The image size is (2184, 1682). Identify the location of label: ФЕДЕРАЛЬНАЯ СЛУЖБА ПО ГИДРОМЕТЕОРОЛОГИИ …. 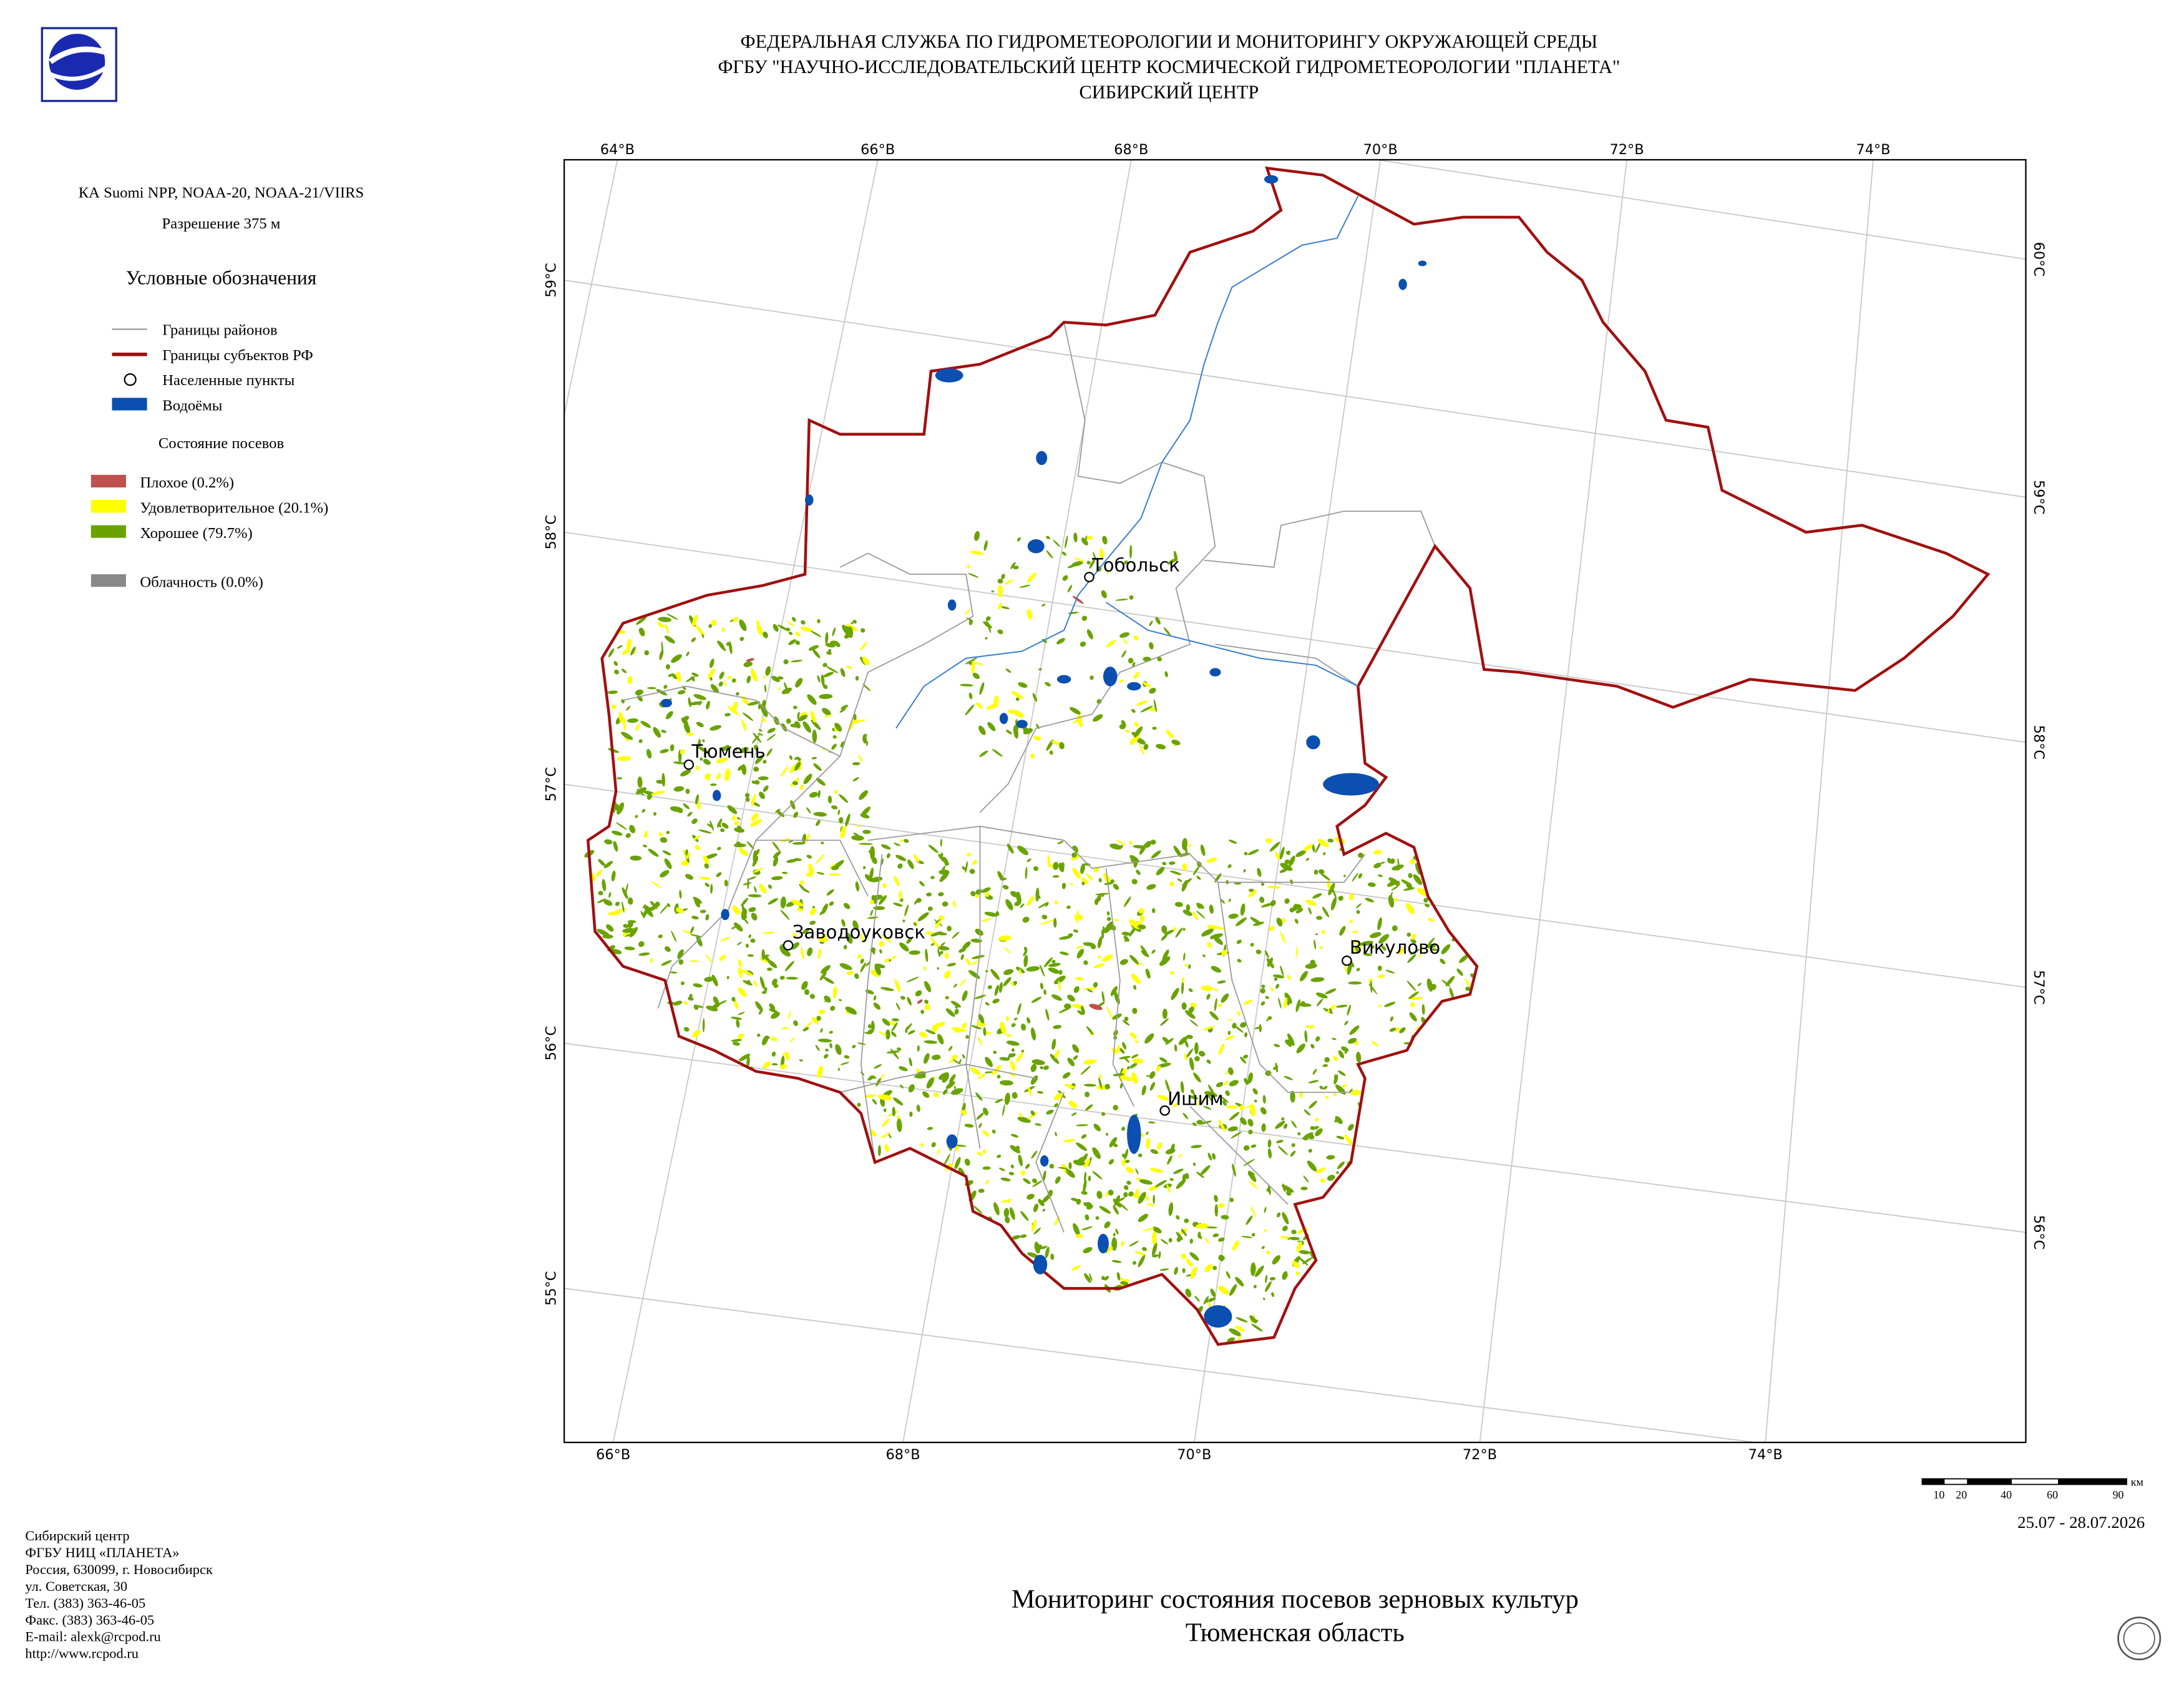
(1169, 41).